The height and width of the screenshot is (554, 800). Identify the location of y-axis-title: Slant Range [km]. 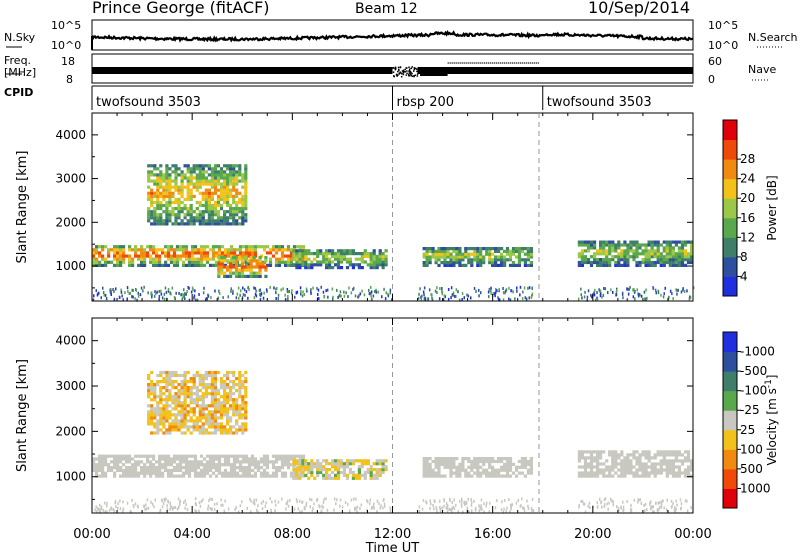
(22, 207).